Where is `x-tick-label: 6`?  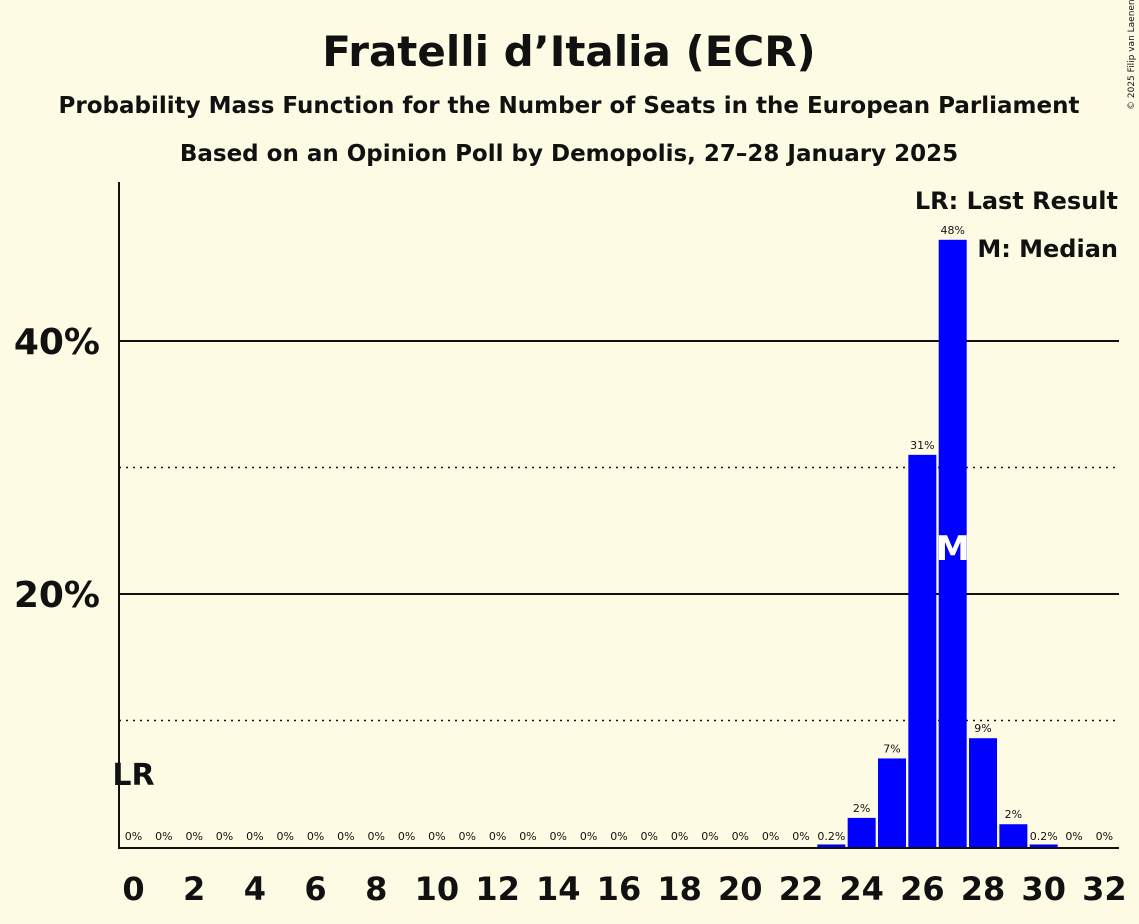
x-tick-label: 6 is located at coordinates (315, 889).